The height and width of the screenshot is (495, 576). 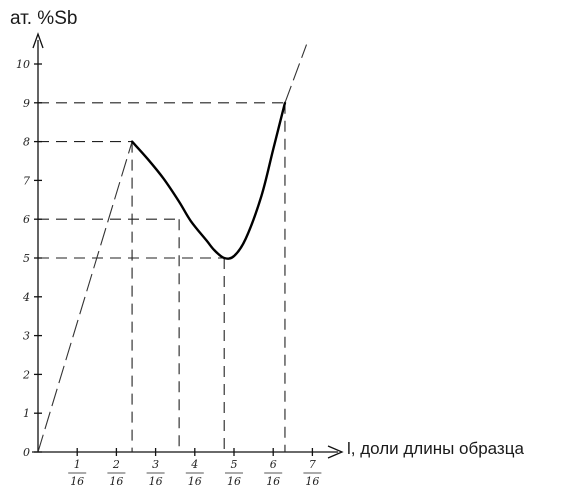 I want to click on y-tick-label: 10, so click(x=23, y=64).